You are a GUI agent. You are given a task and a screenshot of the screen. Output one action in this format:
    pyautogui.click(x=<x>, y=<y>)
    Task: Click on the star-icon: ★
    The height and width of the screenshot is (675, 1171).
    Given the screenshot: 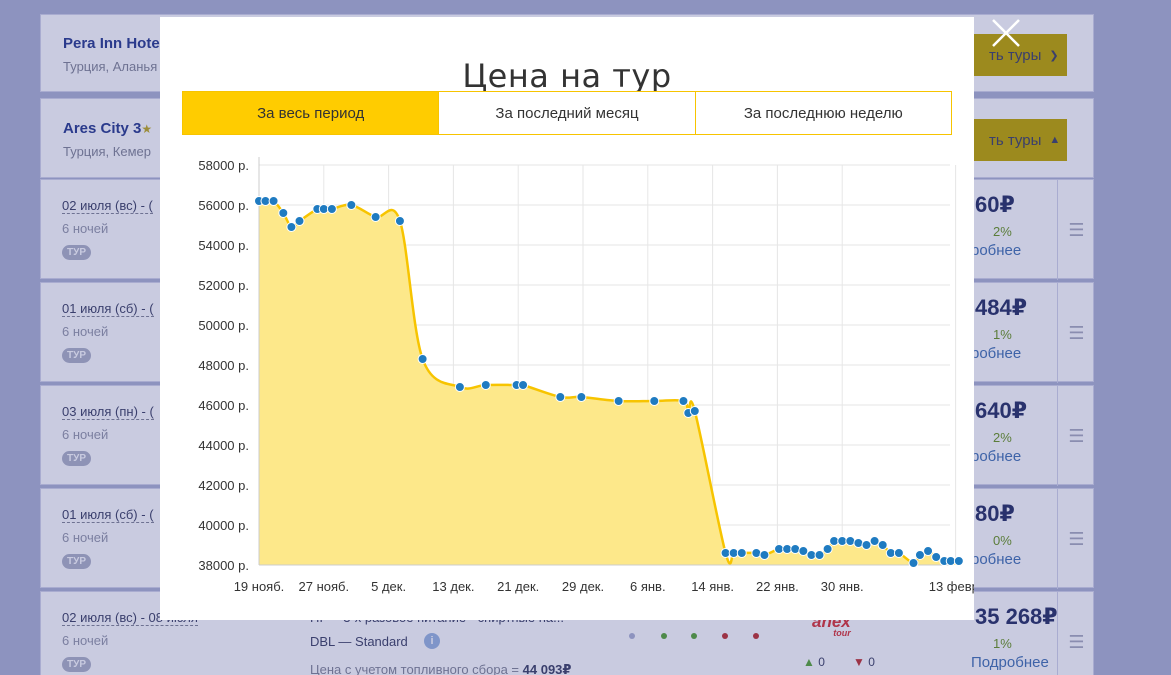 What is the action you would take?
    pyautogui.click(x=147, y=129)
    